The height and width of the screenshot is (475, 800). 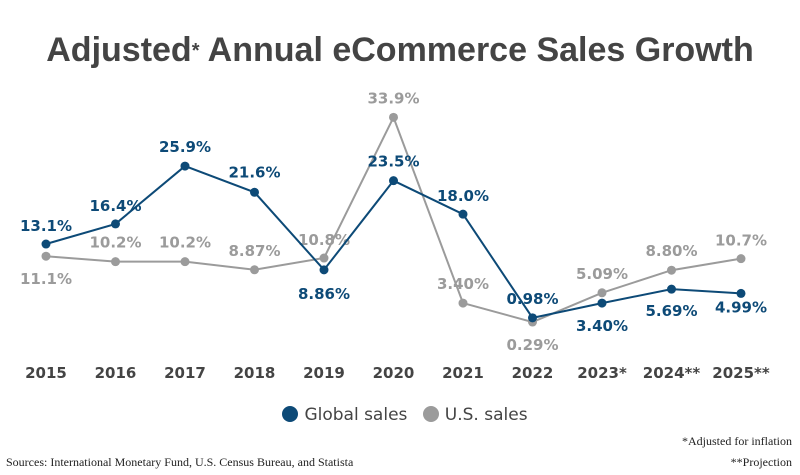 What do you see at coordinates (671, 311) in the screenshot?
I see `data-label-global: 5.69%` at bounding box center [671, 311].